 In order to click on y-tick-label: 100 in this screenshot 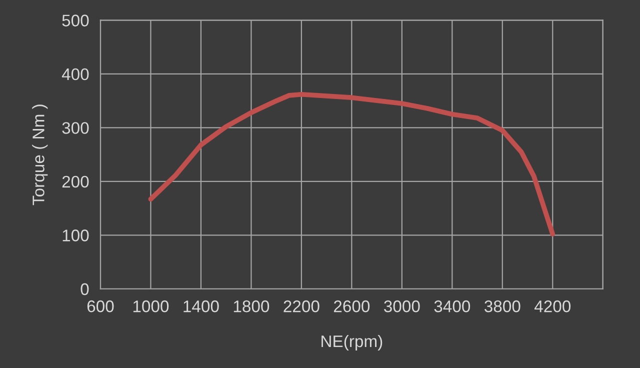, I will do `click(75, 236)`.